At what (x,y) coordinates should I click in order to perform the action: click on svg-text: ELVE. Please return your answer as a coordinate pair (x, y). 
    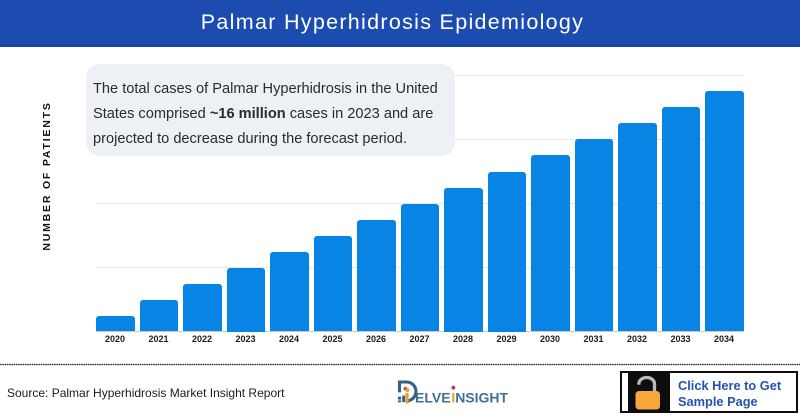
    Looking at the image, I should click on (433, 397).